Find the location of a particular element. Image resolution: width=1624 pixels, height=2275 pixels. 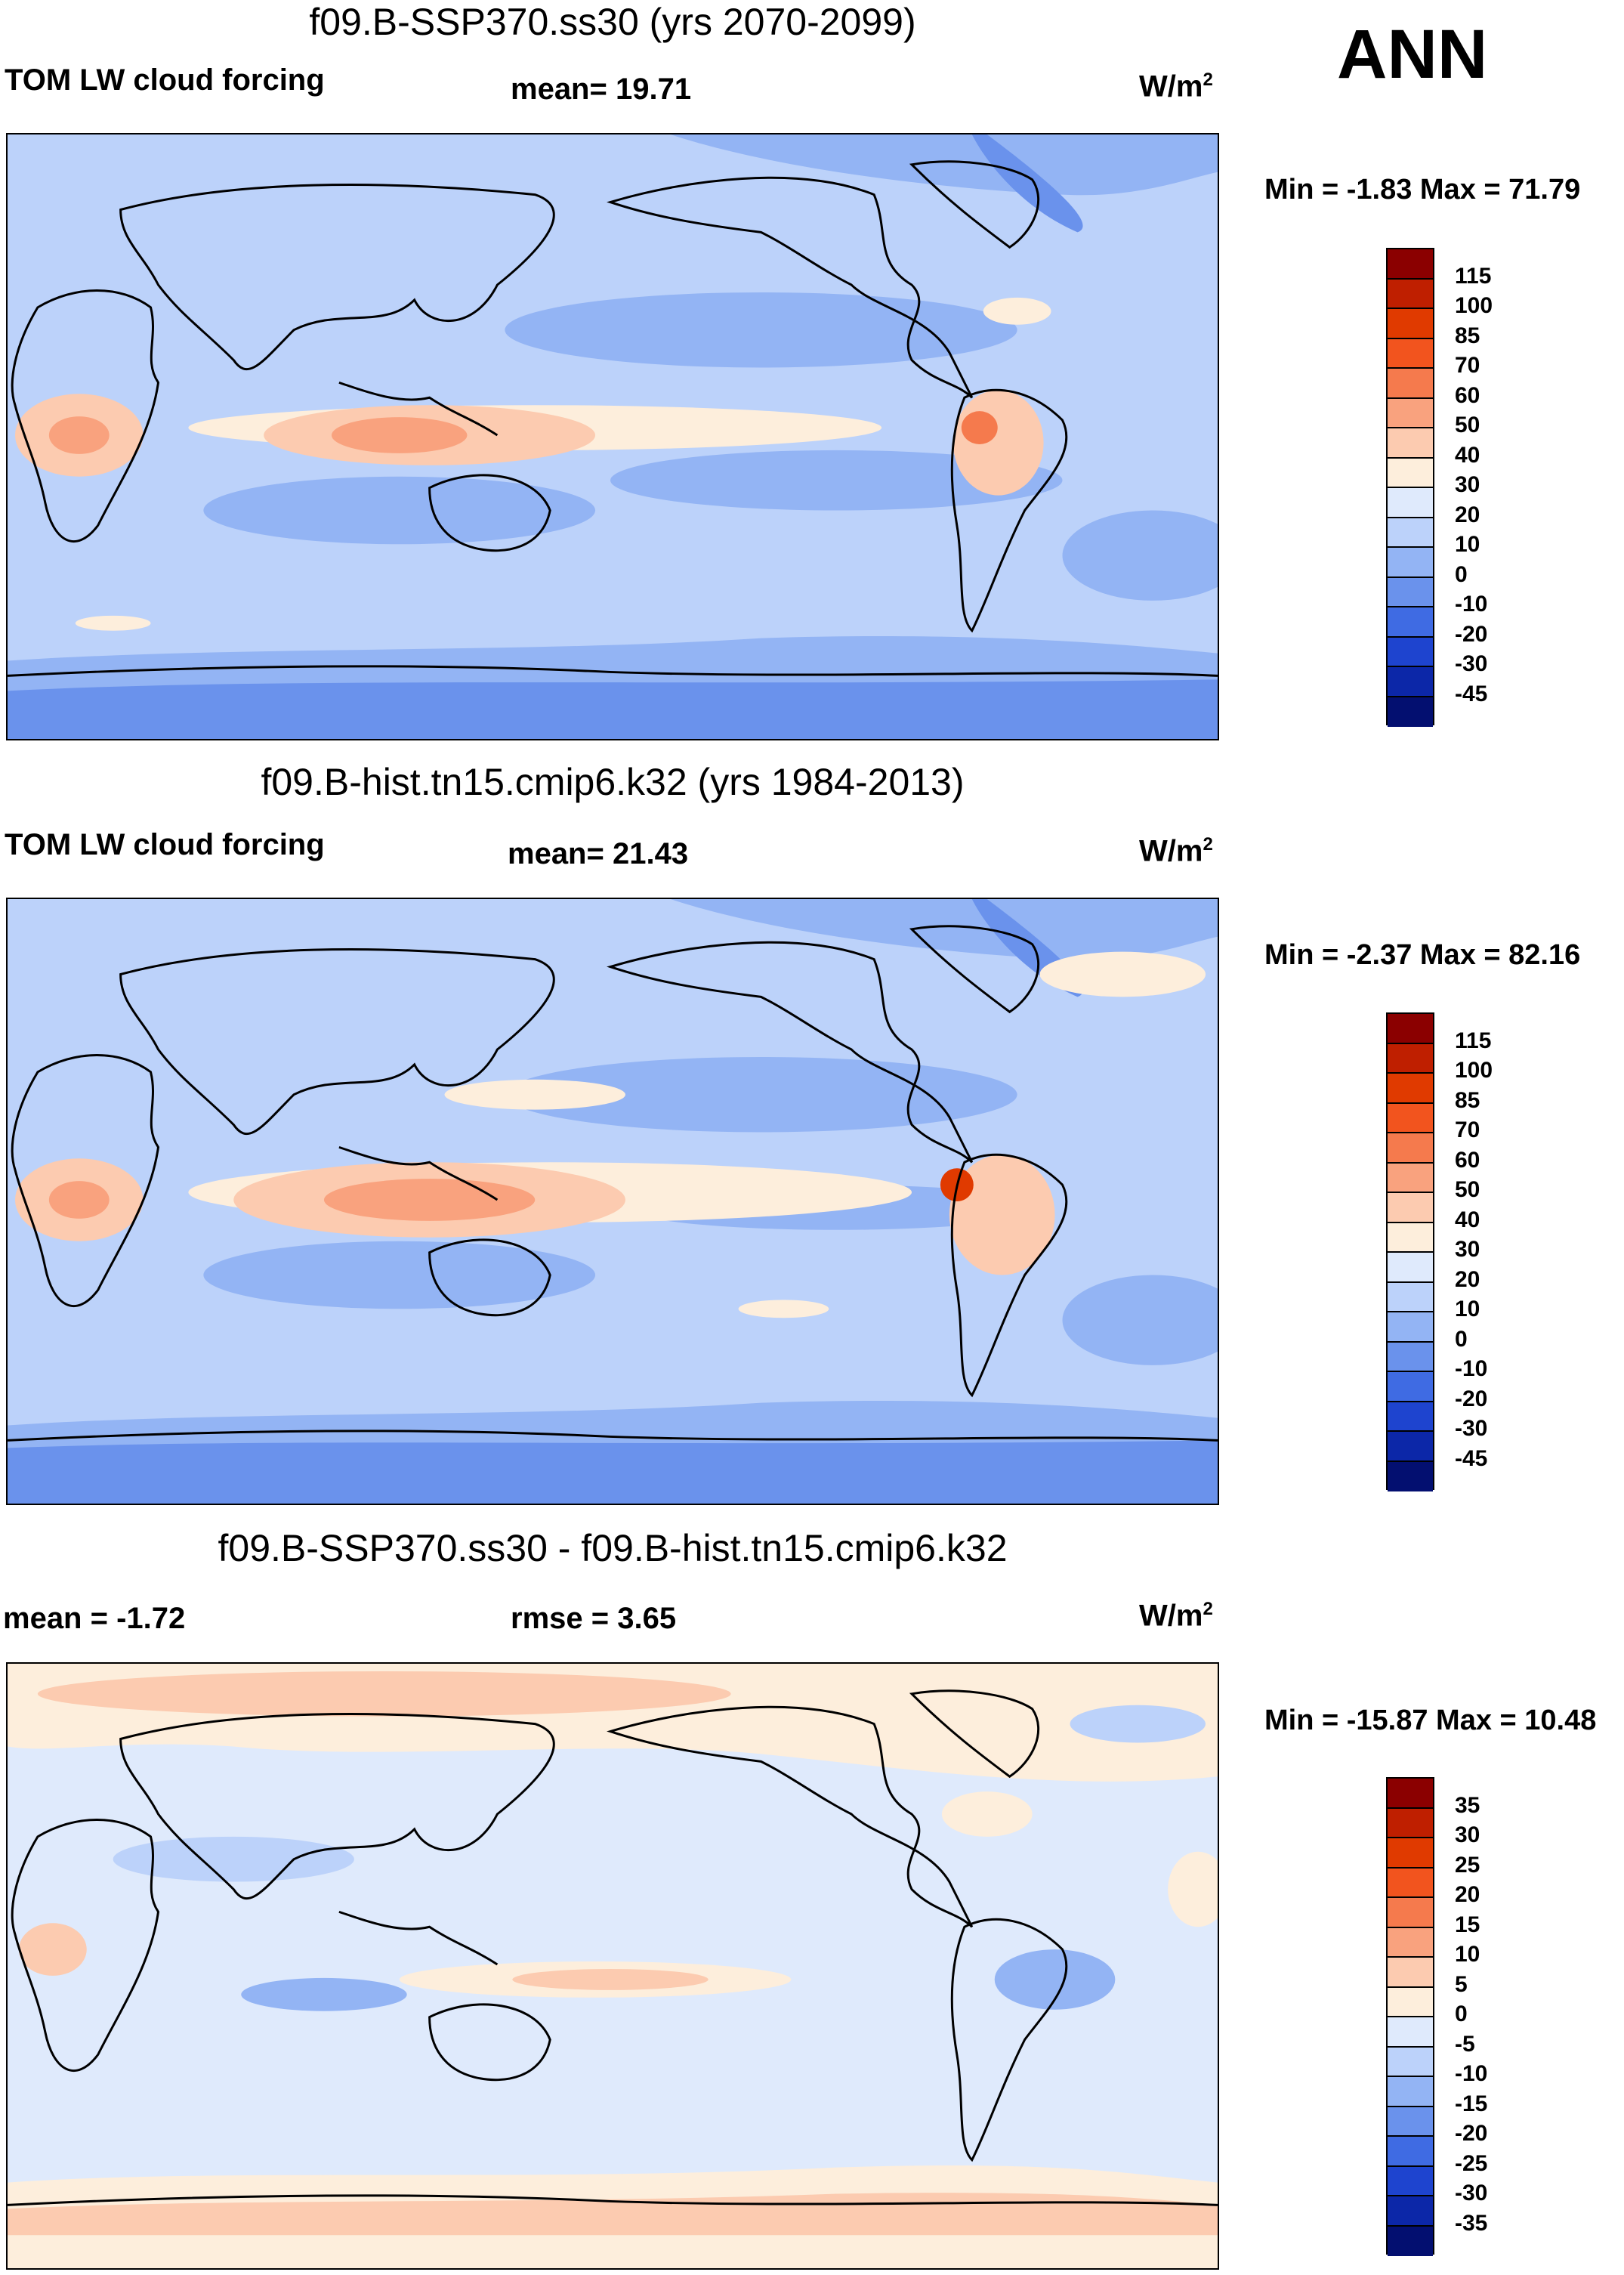

panel-2-colorbar-tick: 0 is located at coordinates (1461, 1339).